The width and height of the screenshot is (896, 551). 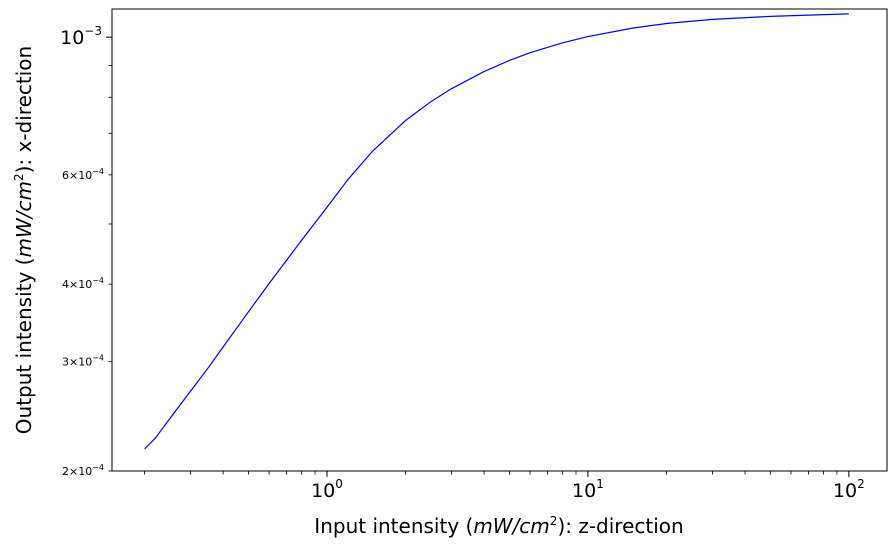 I want to click on x-axis-label: Input intensity (mW/cm2): z-direction, so click(x=498, y=526).